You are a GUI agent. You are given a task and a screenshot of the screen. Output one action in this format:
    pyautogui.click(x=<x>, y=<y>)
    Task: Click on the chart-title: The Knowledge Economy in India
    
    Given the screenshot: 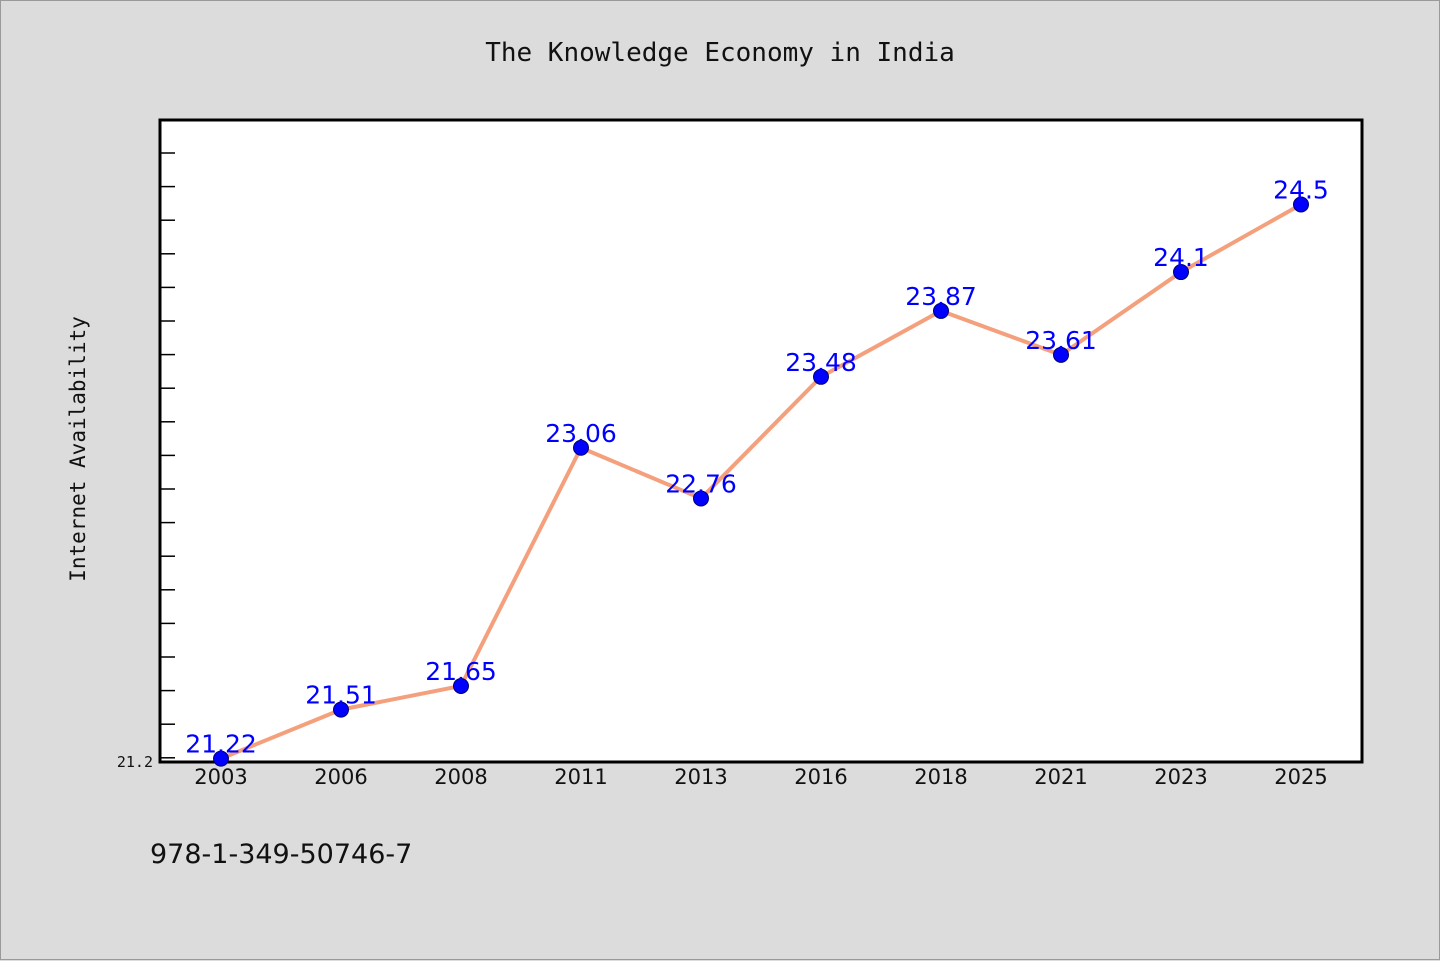 What is the action you would take?
    pyautogui.click(x=720, y=53)
    